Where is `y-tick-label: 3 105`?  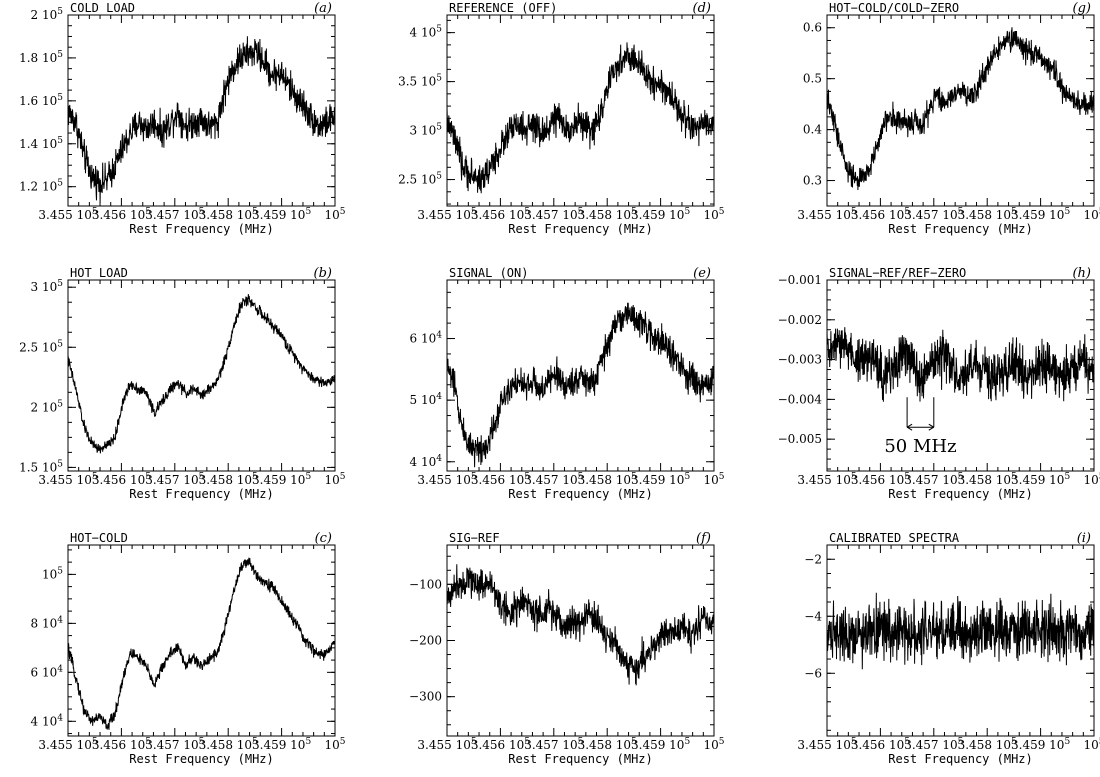 y-tick-label: 3 105 is located at coordinates (426, 130).